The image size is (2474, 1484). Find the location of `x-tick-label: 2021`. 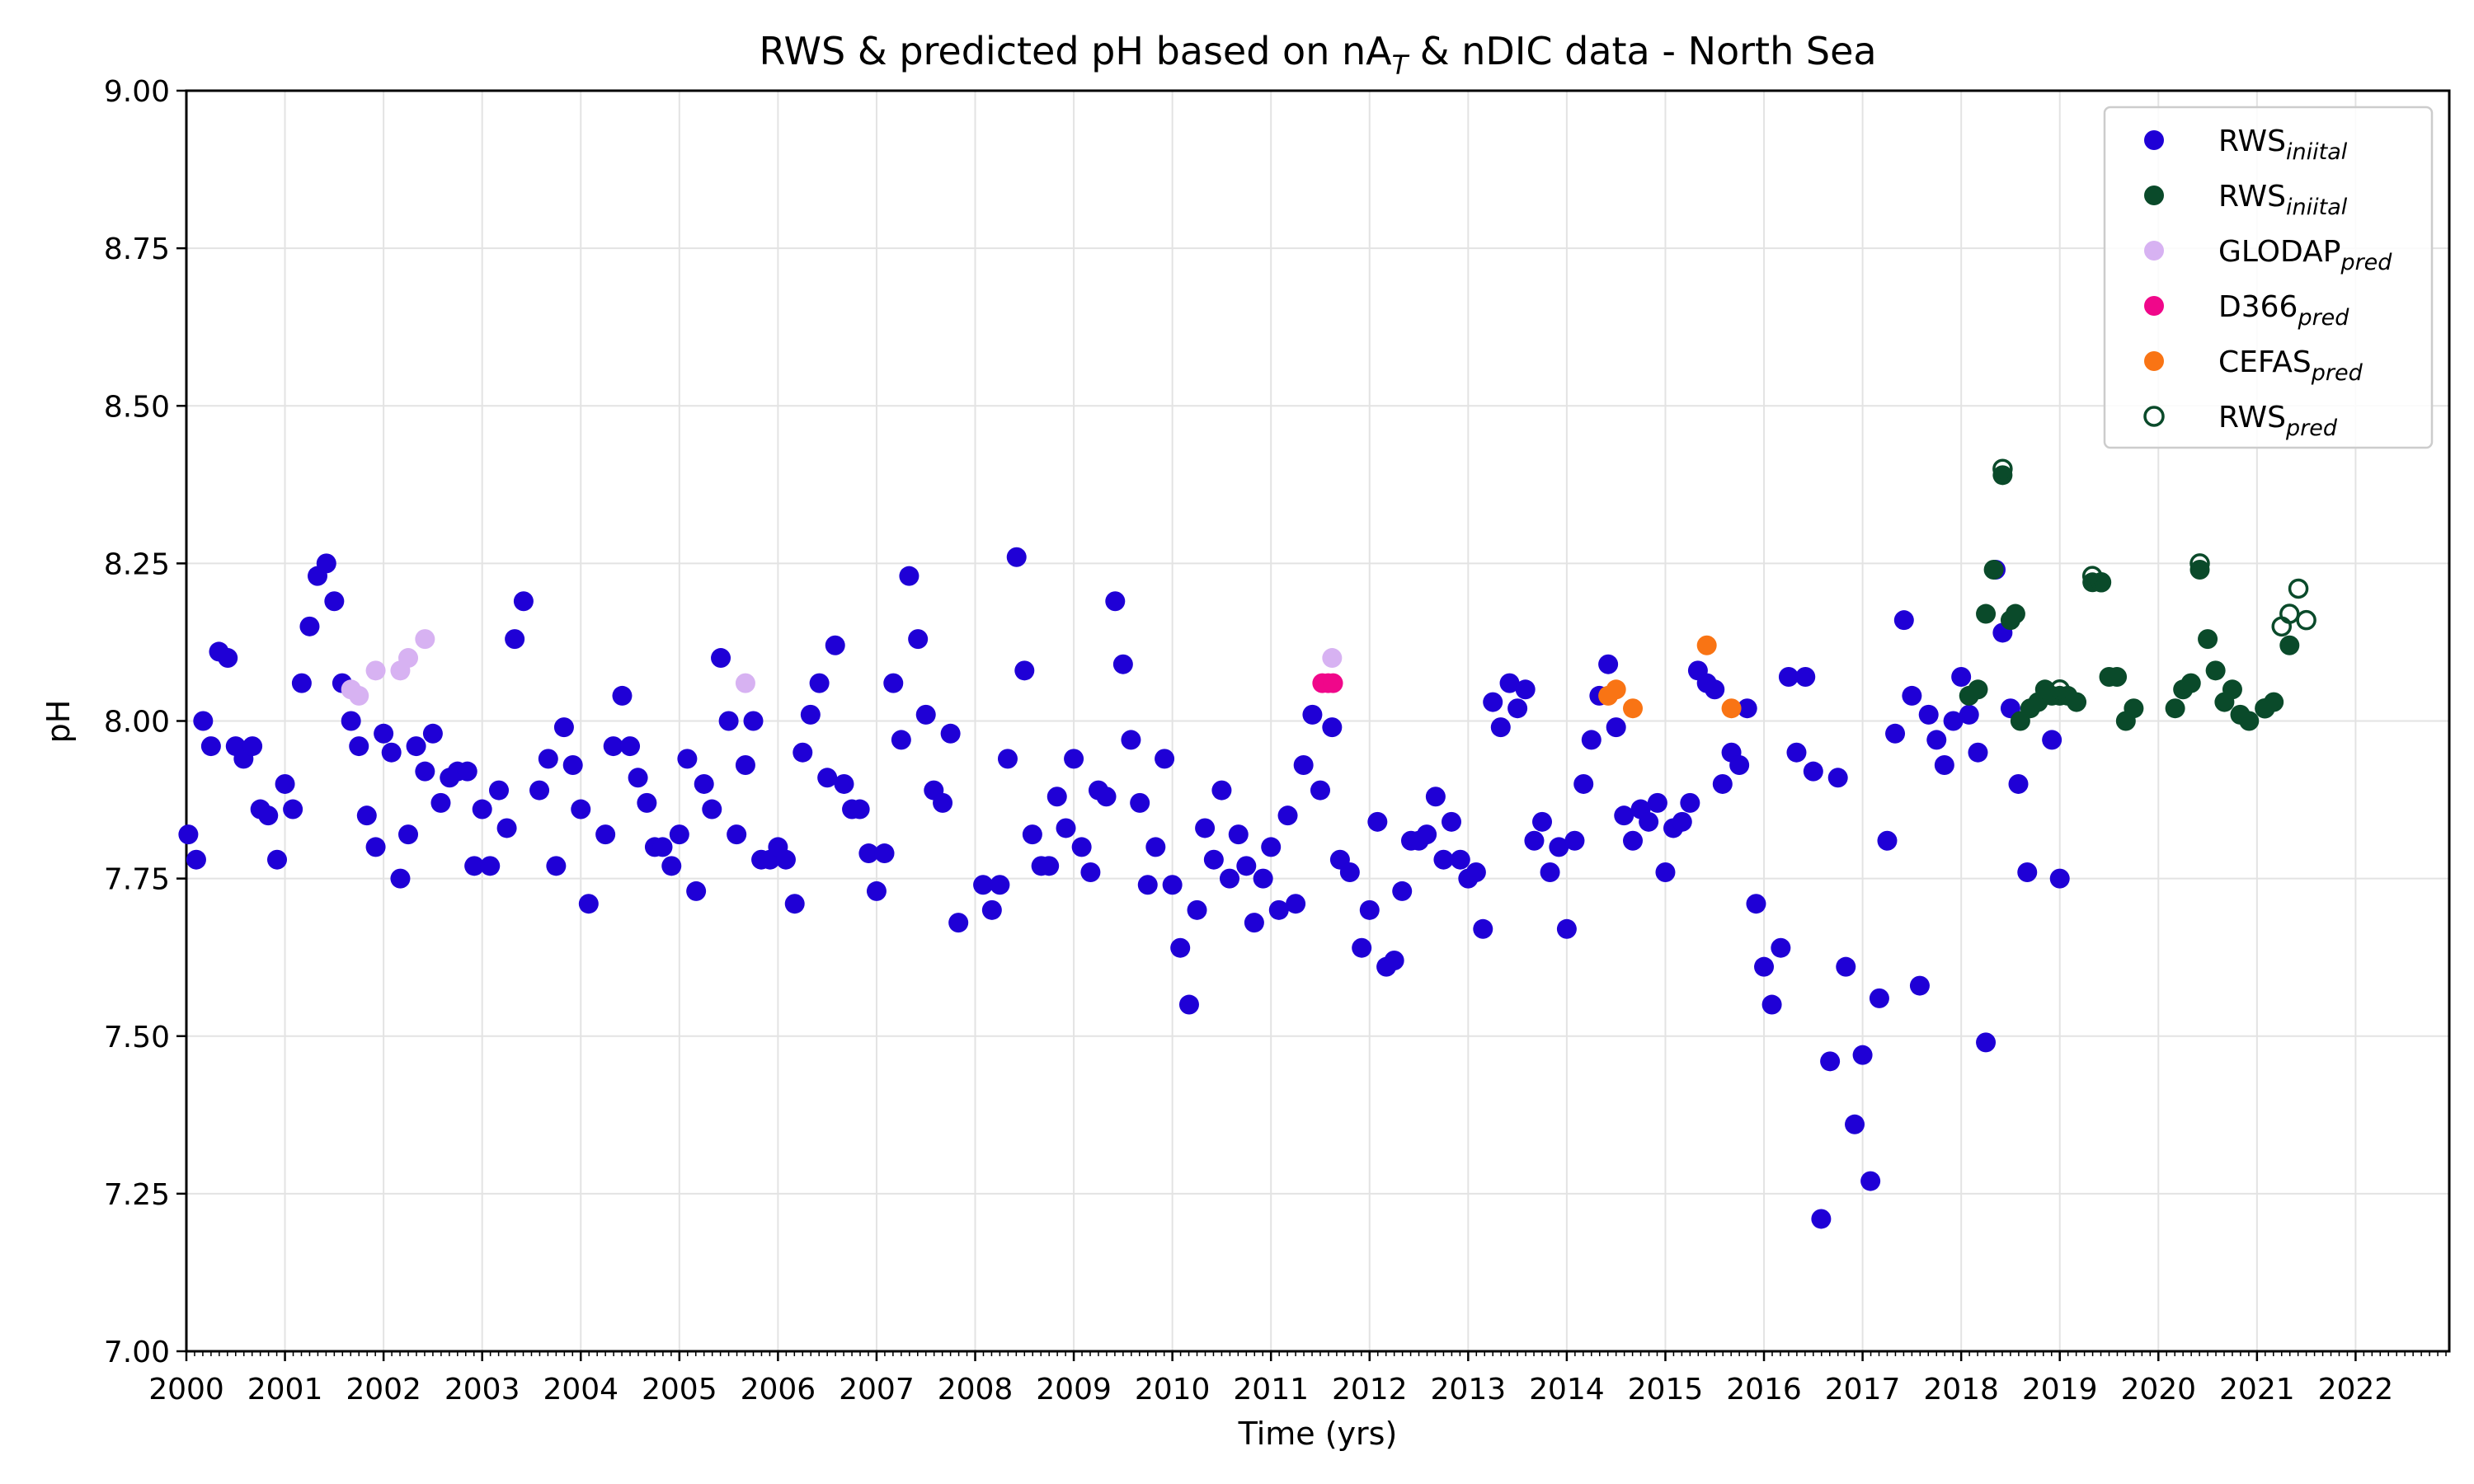

x-tick-label: 2021 is located at coordinates (2257, 1390).